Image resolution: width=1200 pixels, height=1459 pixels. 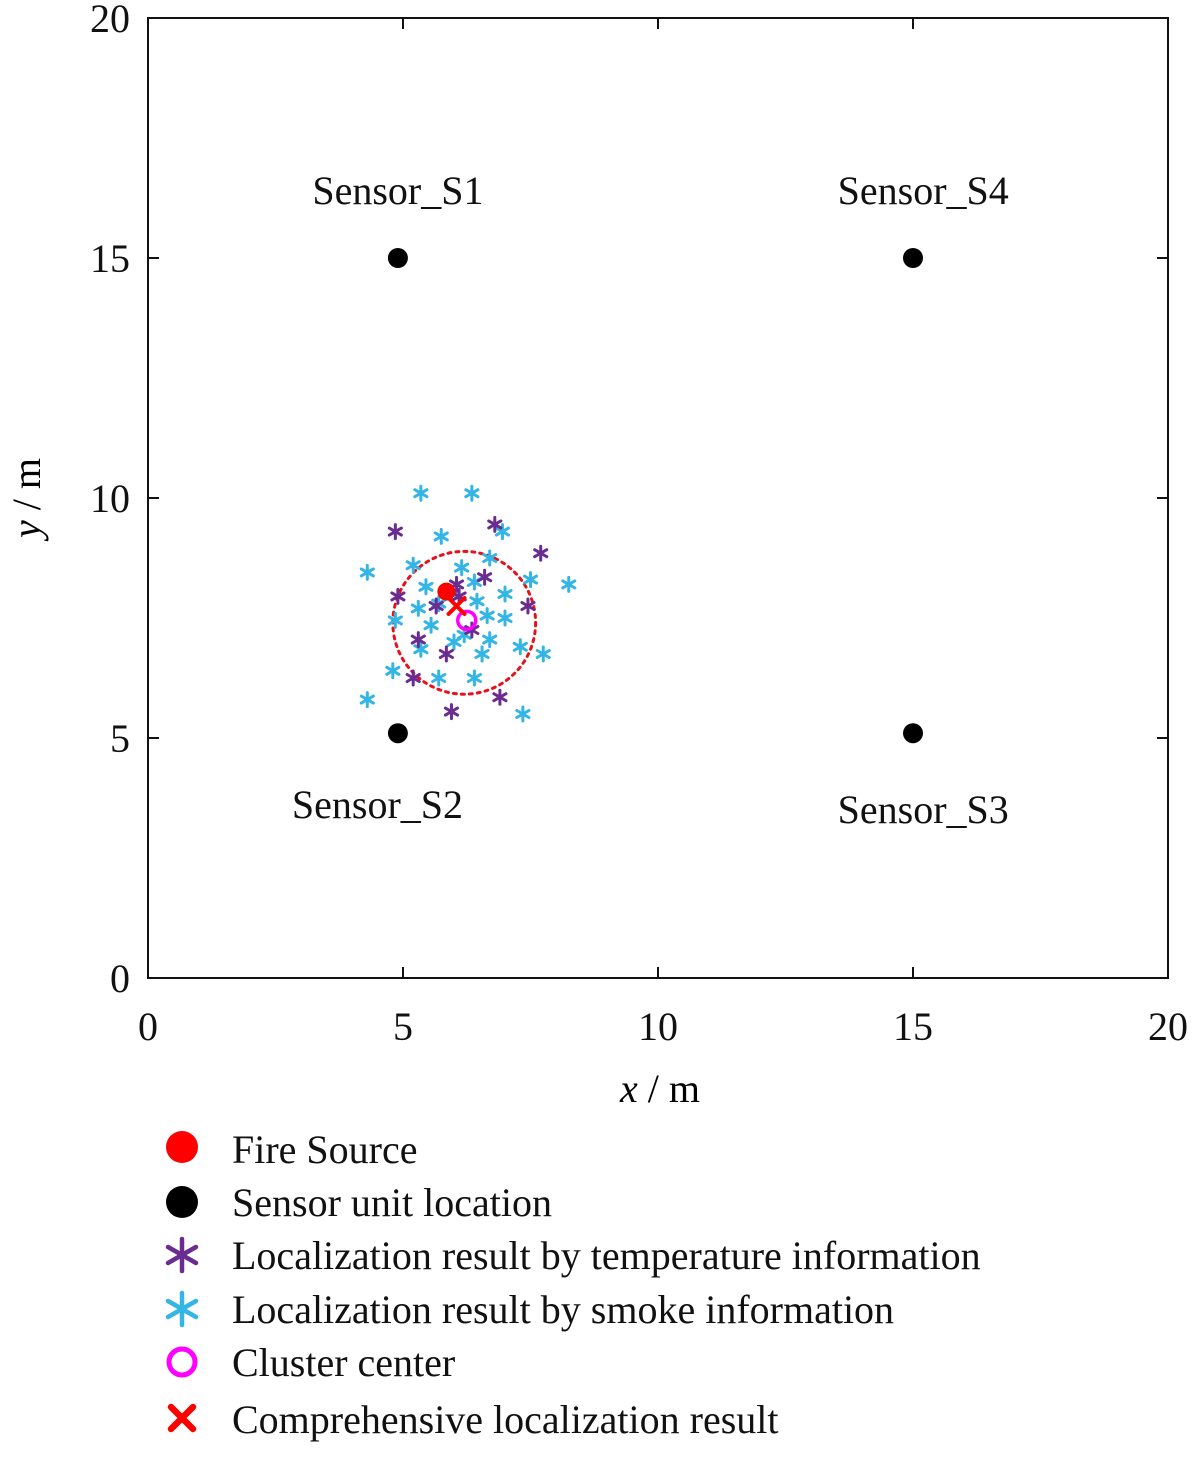 I want to click on legend-item-smoke: Localization result by smoke information, so click(x=527, y=1309).